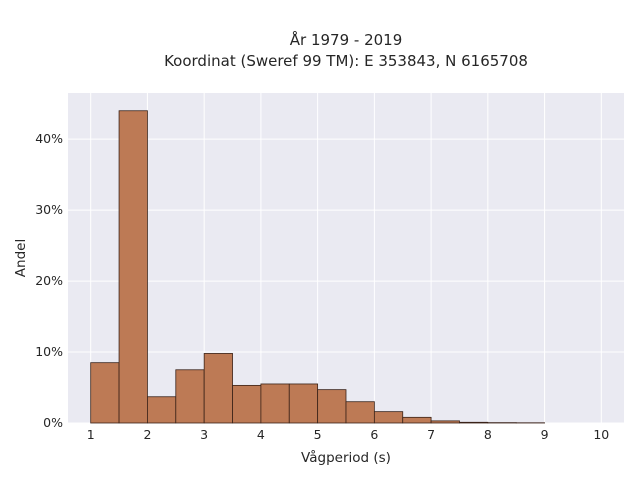 The image size is (640, 480). Describe the element at coordinates (545, 434) in the screenshot. I see `x-tick-label-9: 9` at that location.